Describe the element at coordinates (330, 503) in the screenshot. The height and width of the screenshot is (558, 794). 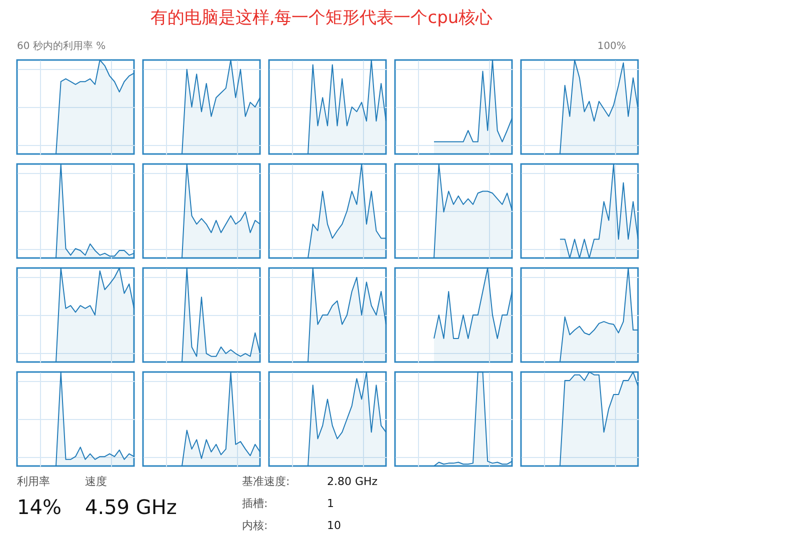
I see `text: 1` at that location.